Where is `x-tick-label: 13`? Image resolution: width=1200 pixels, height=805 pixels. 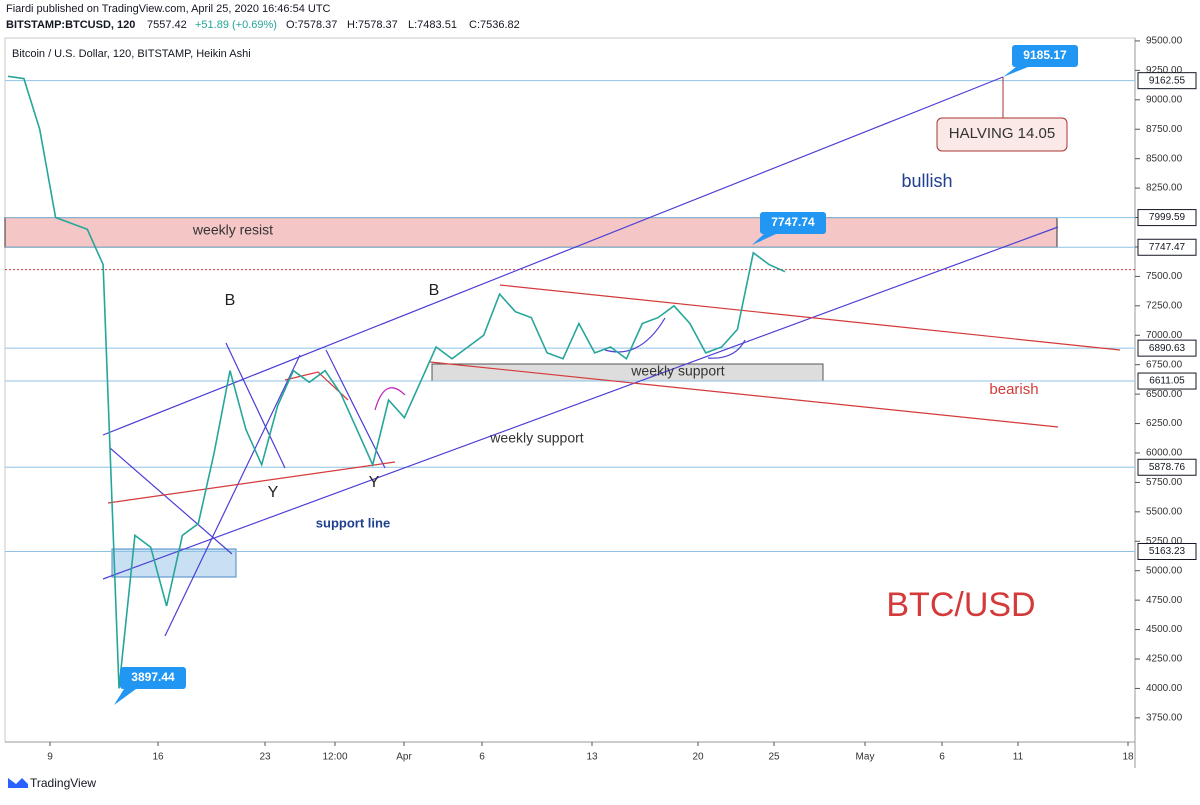 x-tick-label: 13 is located at coordinates (592, 757).